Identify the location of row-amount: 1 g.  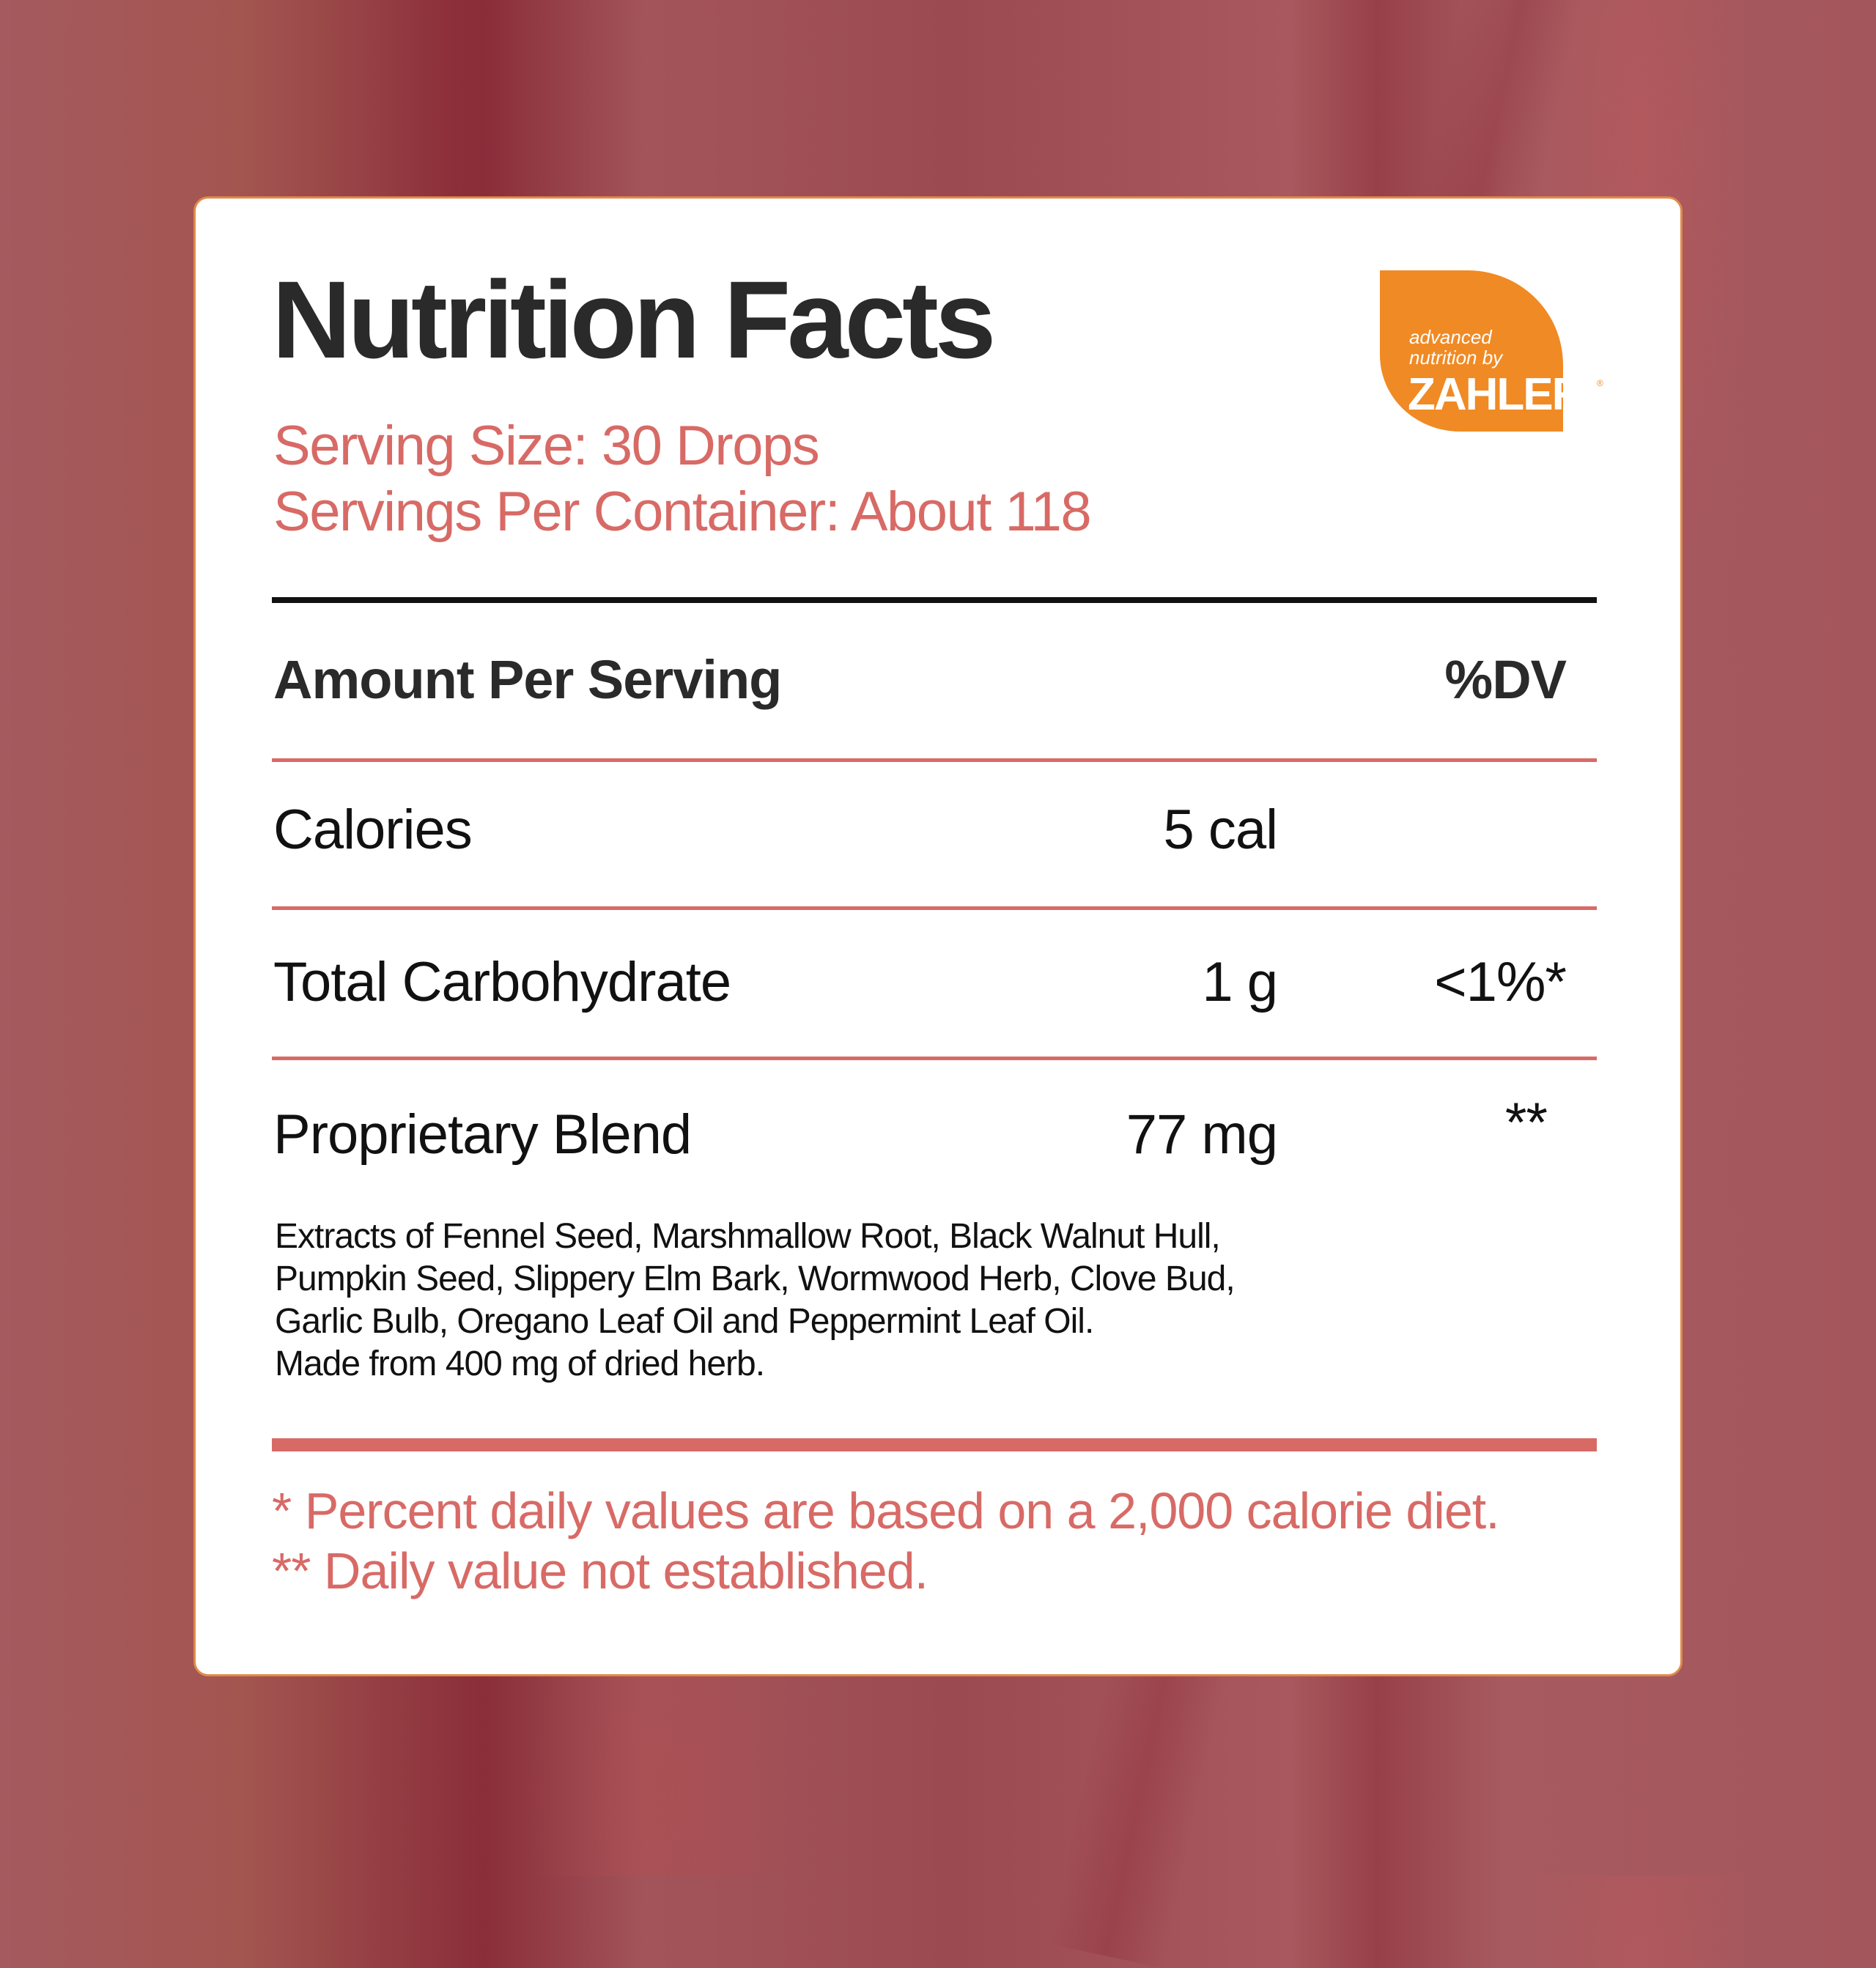
(1240, 982).